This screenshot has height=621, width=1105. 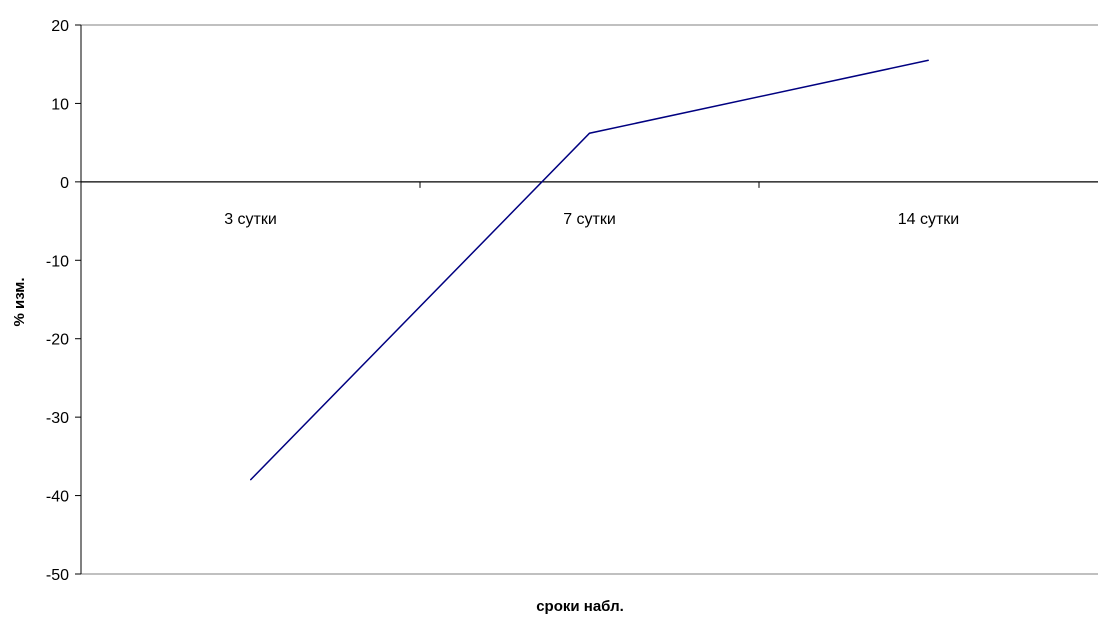 What do you see at coordinates (57, 575) in the screenshot?
I see `y-tick-label: -50` at bounding box center [57, 575].